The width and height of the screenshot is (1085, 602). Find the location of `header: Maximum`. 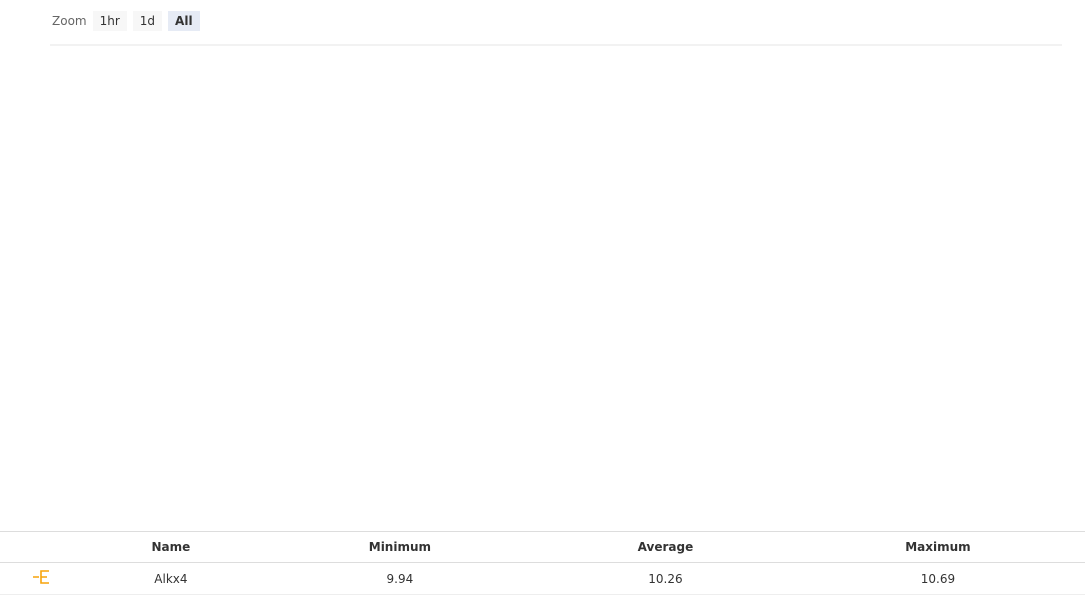

header: Maximum is located at coordinates (937, 547).